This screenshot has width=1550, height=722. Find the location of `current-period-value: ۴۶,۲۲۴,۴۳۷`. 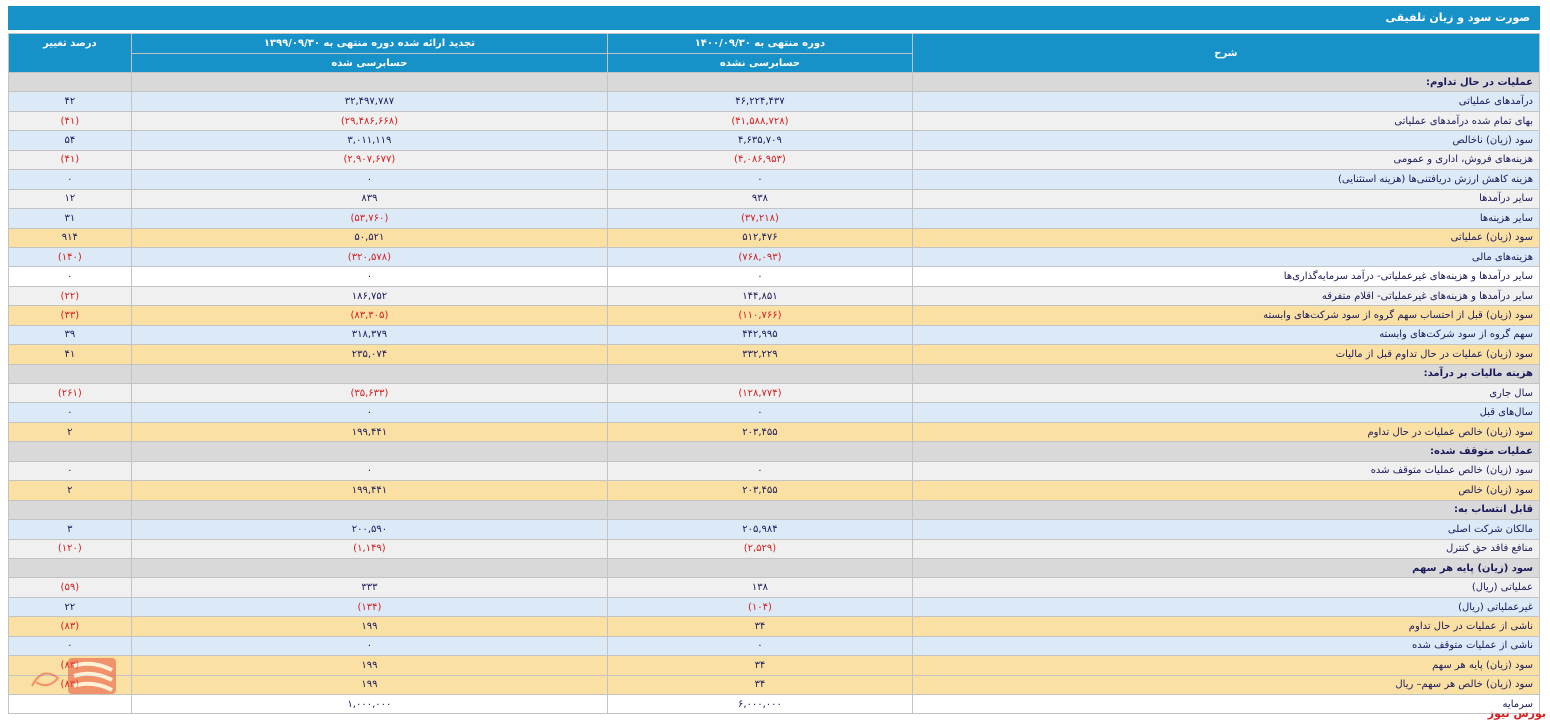

current-period-value: ۴۶,۲۲۴,۴۳۷ is located at coordinates (760, 101).